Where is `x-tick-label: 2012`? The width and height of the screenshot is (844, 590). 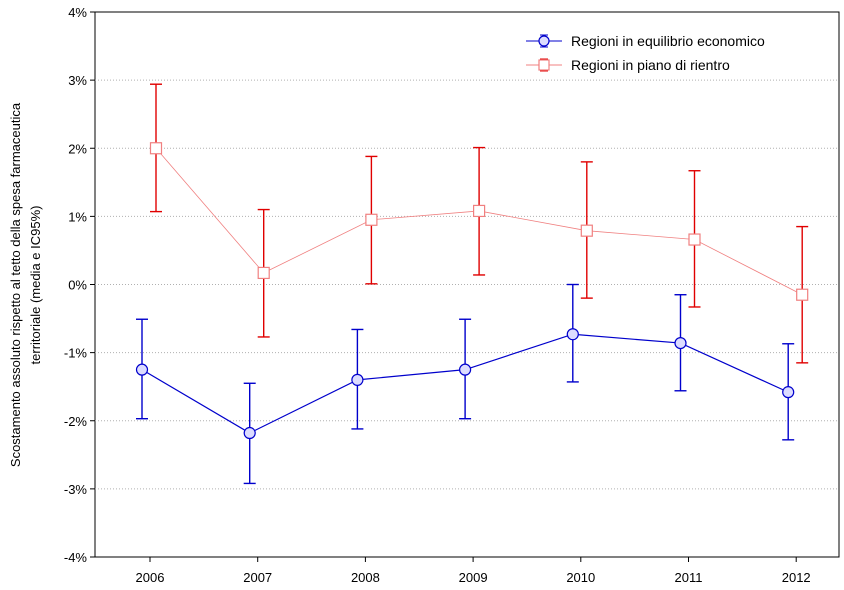
x-tick-label: 2012 is located at coordinates (796, 577).